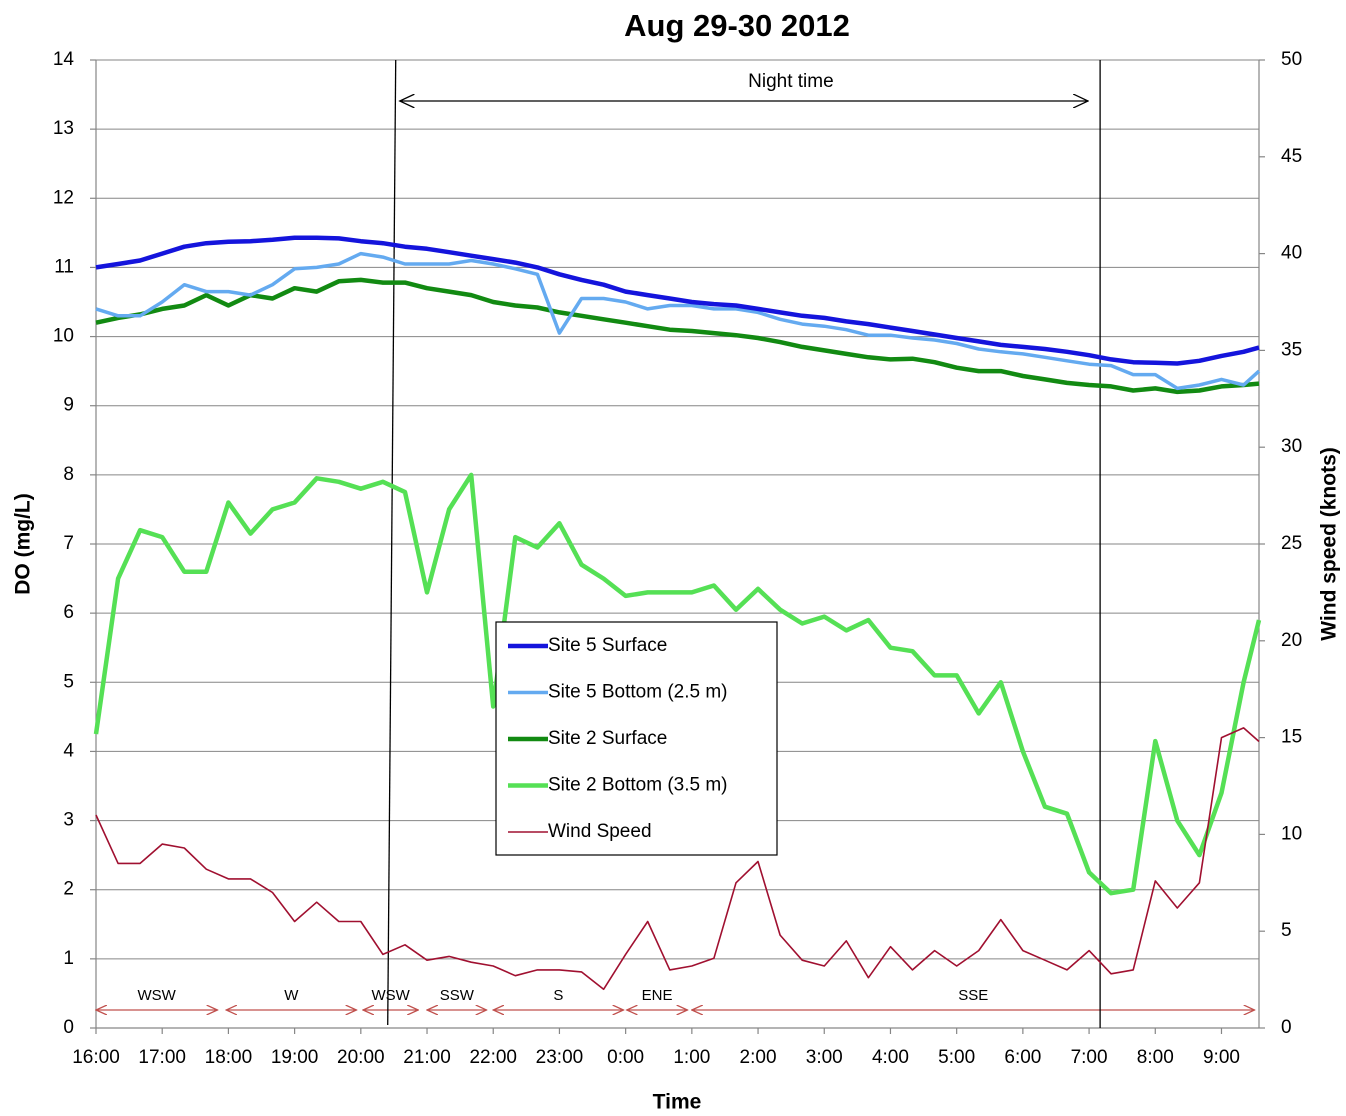  I want to click on wind-direction-label: SSE, so click(973, 995).